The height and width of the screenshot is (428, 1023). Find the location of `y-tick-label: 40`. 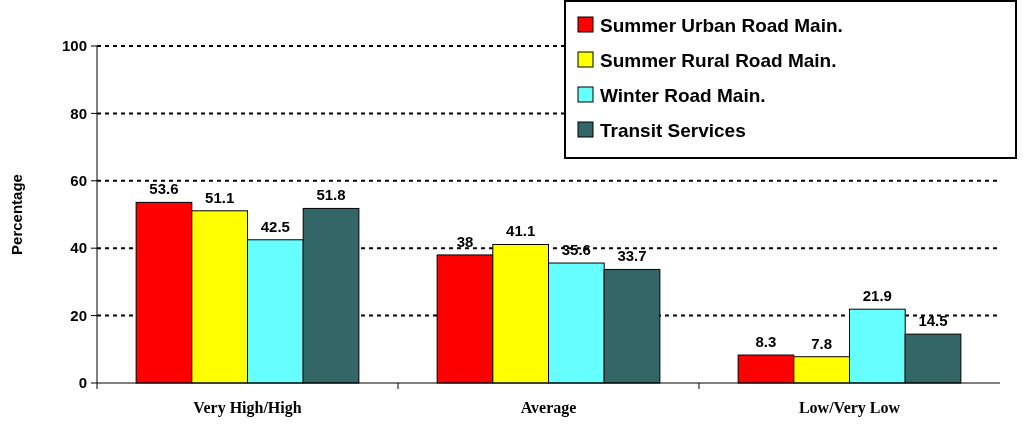

y-tick-label: 40 is located at coordinates (78, 248).